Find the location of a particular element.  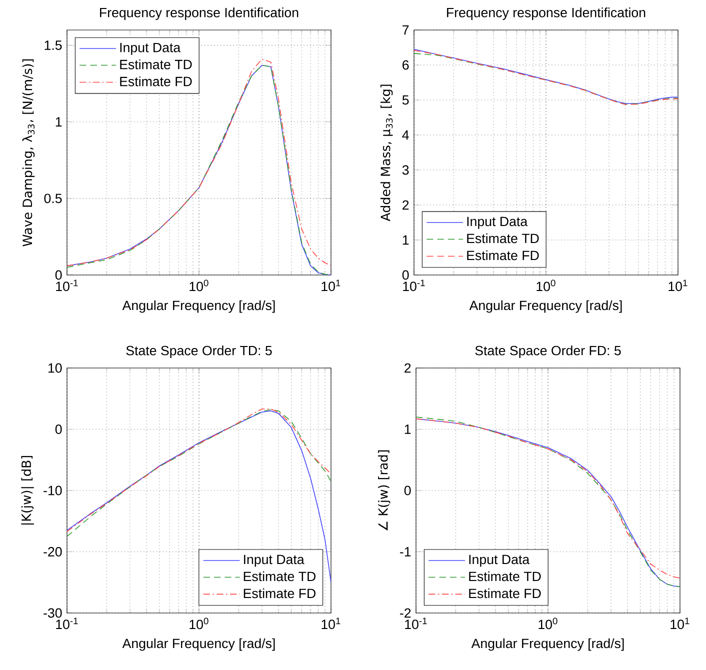

y-tick-label: 4 is located at coordinates (405, 135).